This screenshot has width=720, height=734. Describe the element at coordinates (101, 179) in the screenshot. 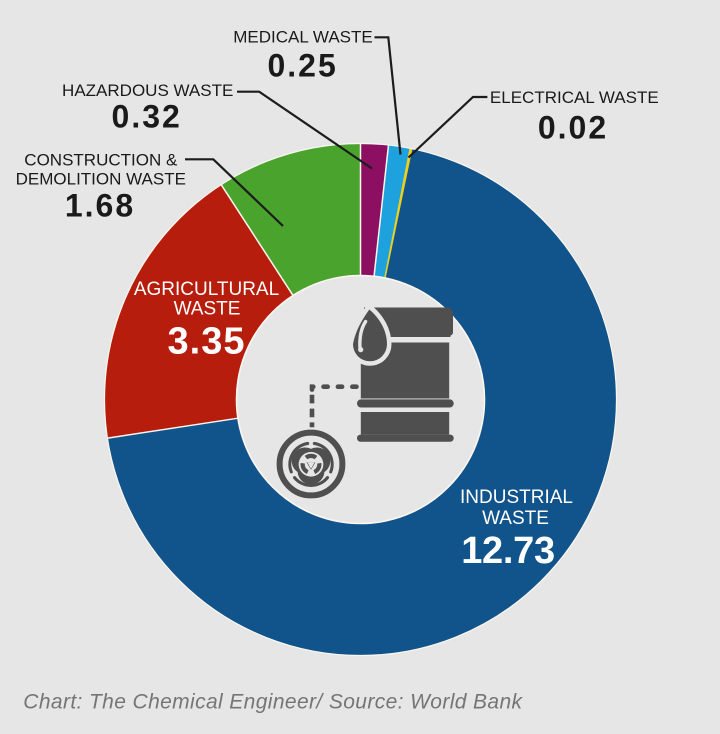

I see `svg-text: DEMOLITION WASTE` at that location.